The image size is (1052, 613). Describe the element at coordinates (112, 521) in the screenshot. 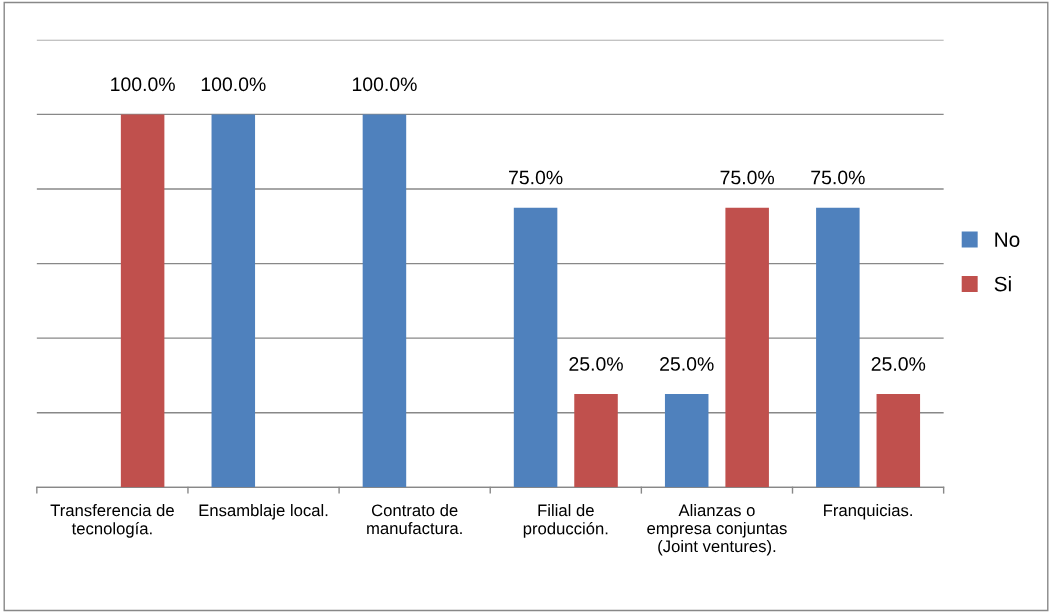

I see `x-tick-label: Transferencia de tecnología.` at that location.